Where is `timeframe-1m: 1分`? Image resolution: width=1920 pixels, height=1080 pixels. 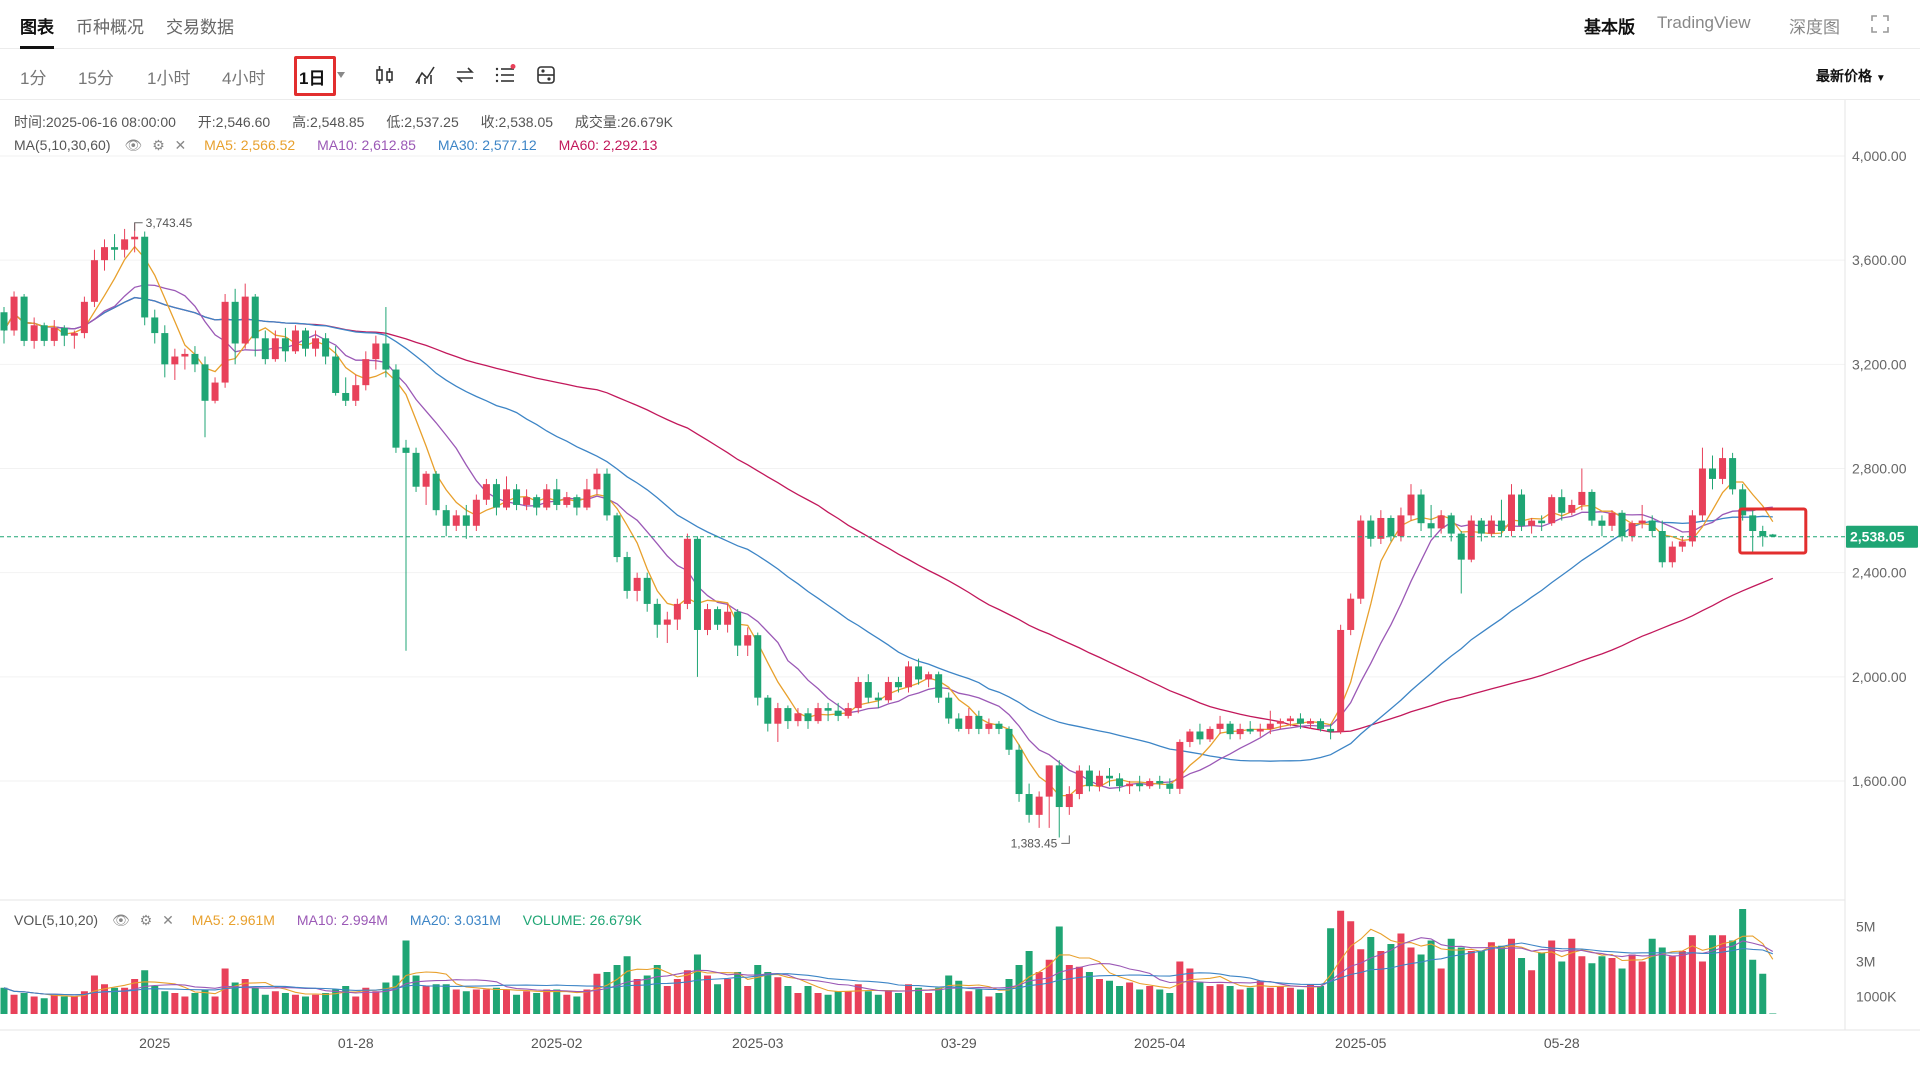
timeframe-1m: 1分 is located at coordinates (33, 78).